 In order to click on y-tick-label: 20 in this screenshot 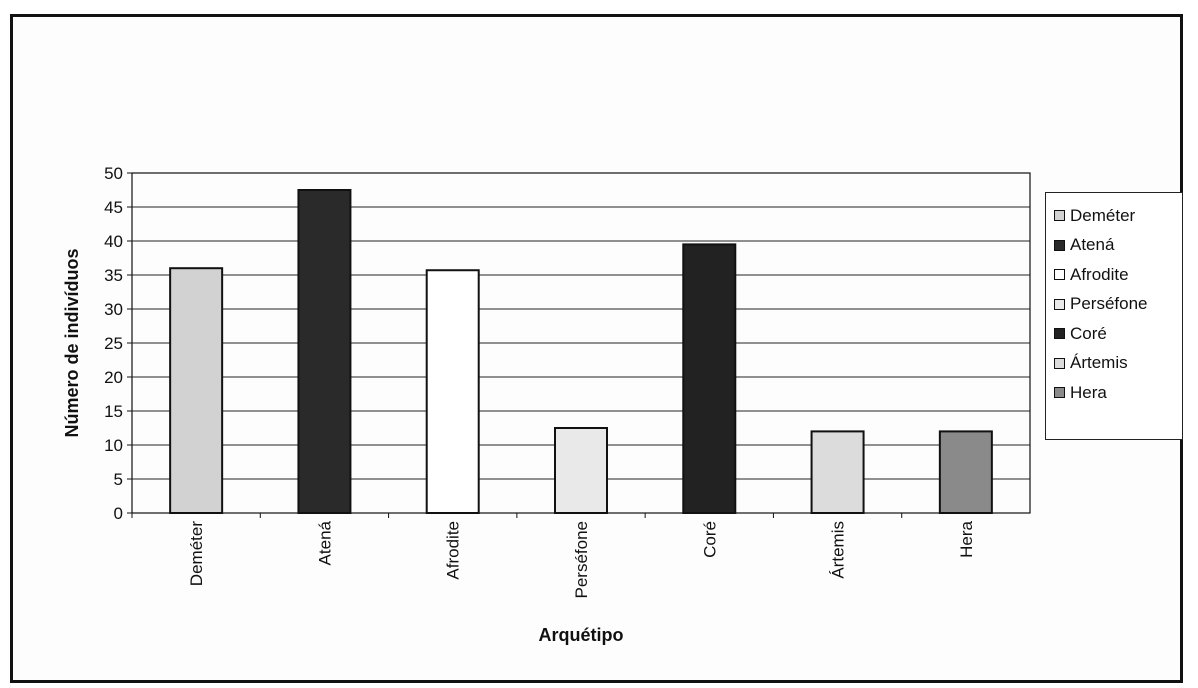, I will do `click(113, 377)`.